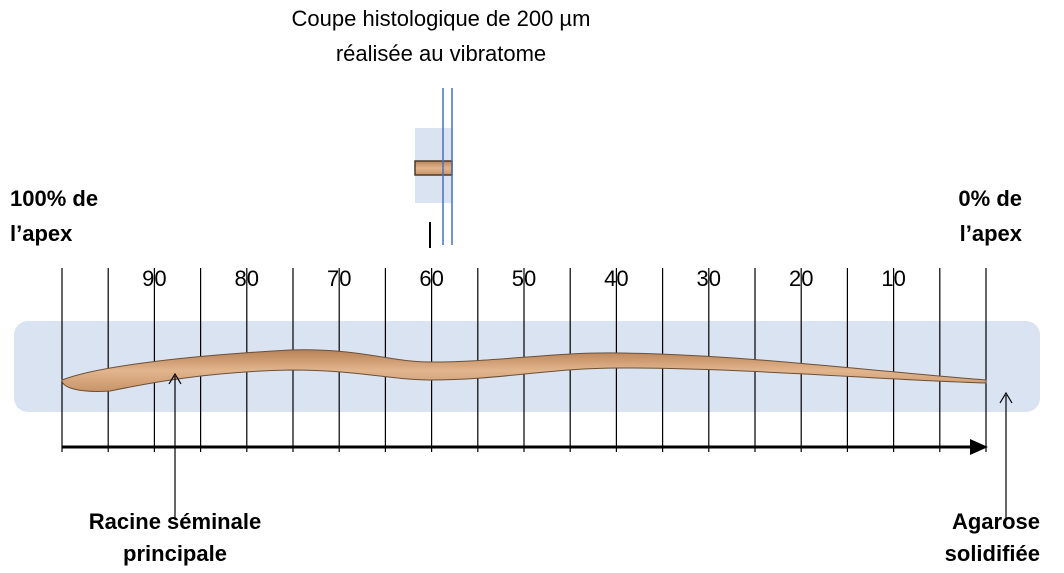 The image size is (1064, 573). Describe the element at coordinates (175, 521) in the screenshot. I see `root-label: Racine séminale` at that location.